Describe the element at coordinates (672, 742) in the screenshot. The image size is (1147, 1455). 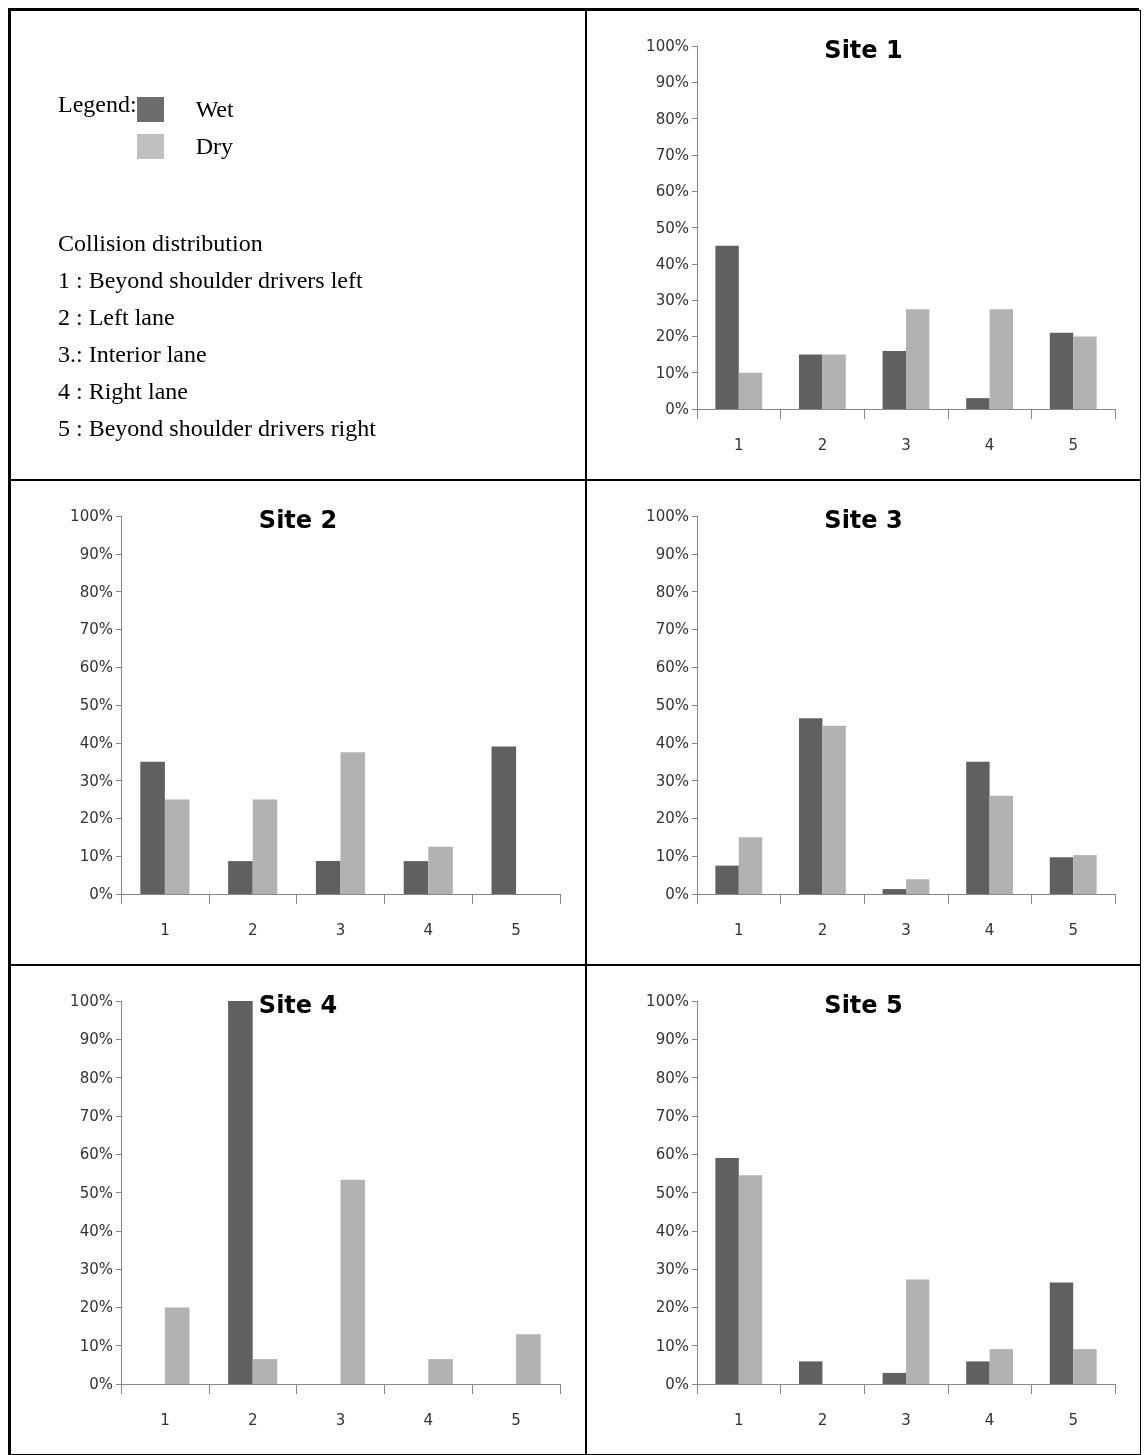
I see `y-tick-label: 40%` at that location.